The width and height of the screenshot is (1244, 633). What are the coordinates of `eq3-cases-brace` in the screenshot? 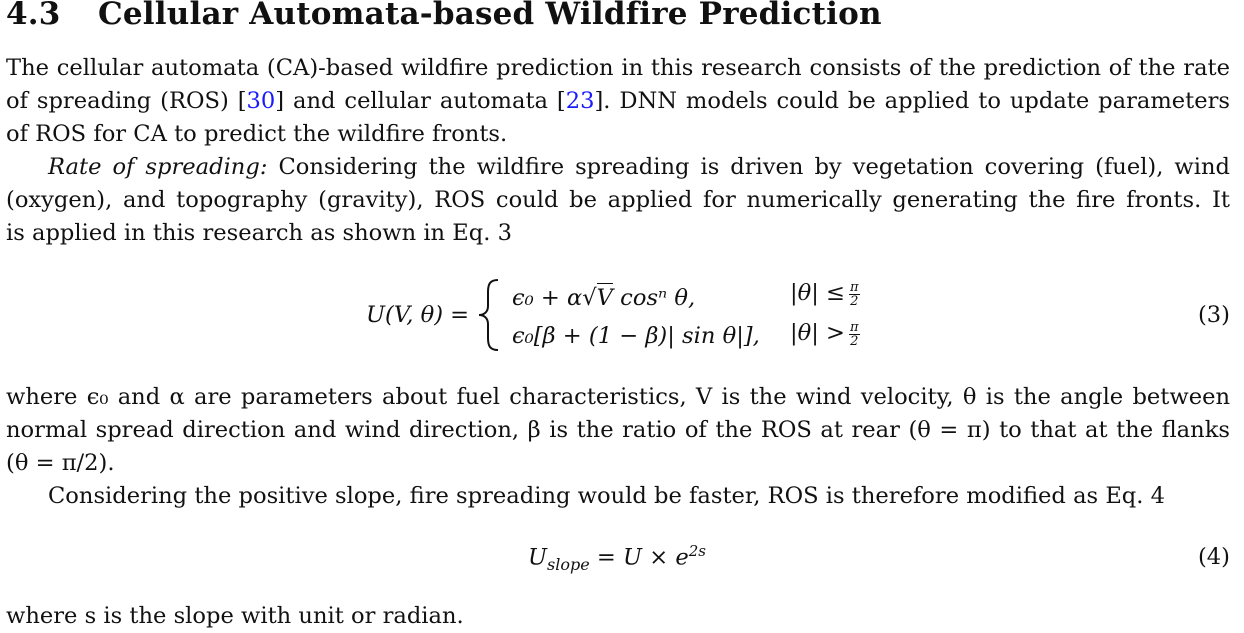 It's located at (501, 315).